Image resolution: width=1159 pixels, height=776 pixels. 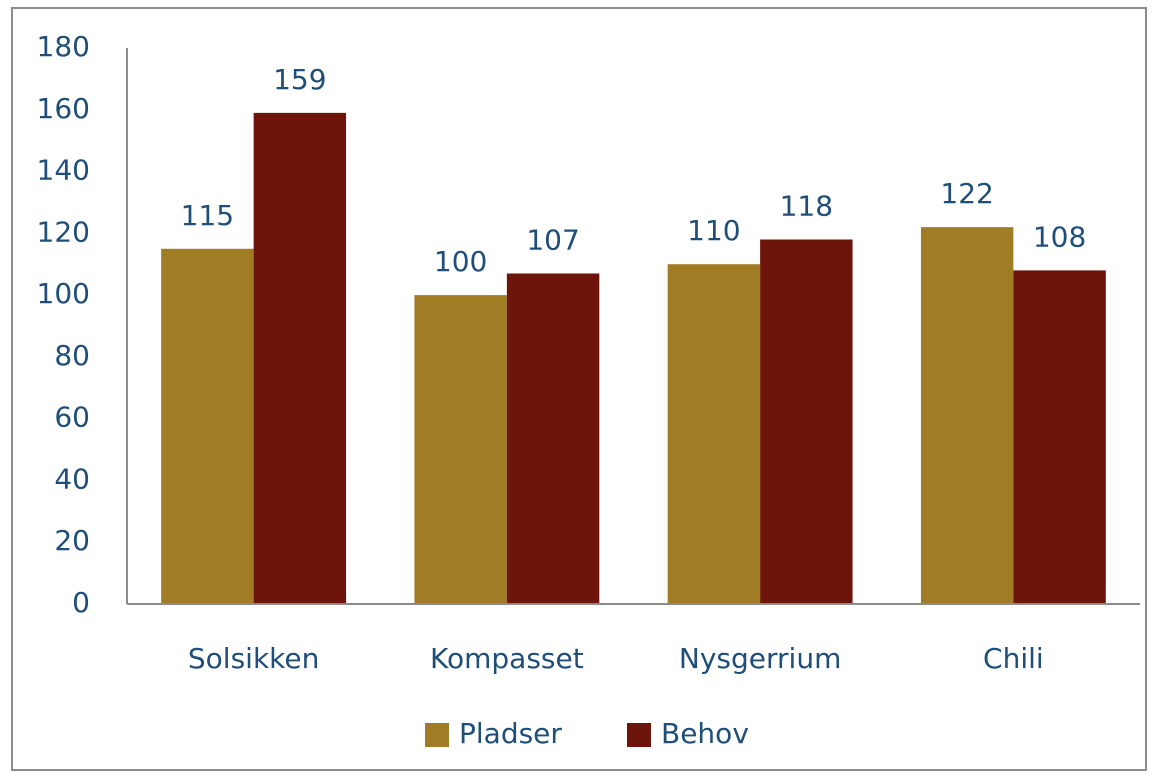 I want to click on y-tick-label: 80, so click(x=72, y=355).